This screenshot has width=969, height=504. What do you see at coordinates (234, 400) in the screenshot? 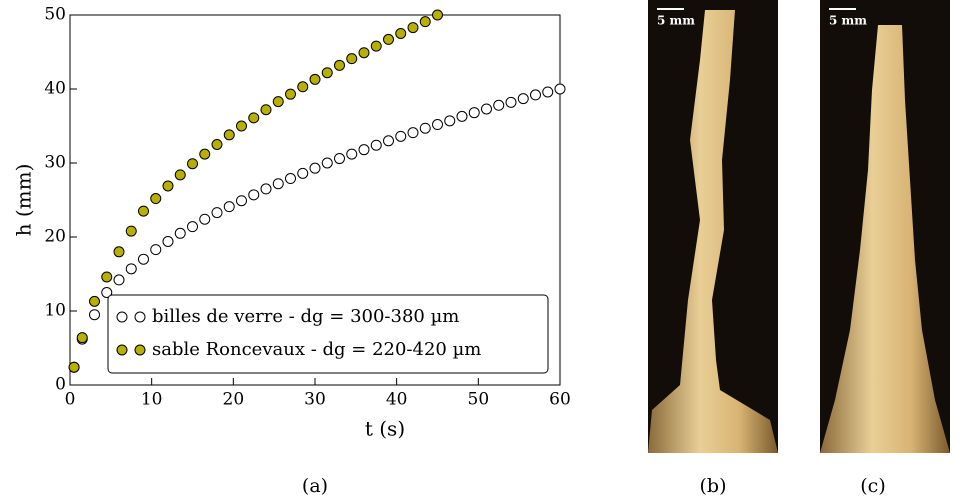
I see `x-tick-label: 20` at bounding box center [234, 400].